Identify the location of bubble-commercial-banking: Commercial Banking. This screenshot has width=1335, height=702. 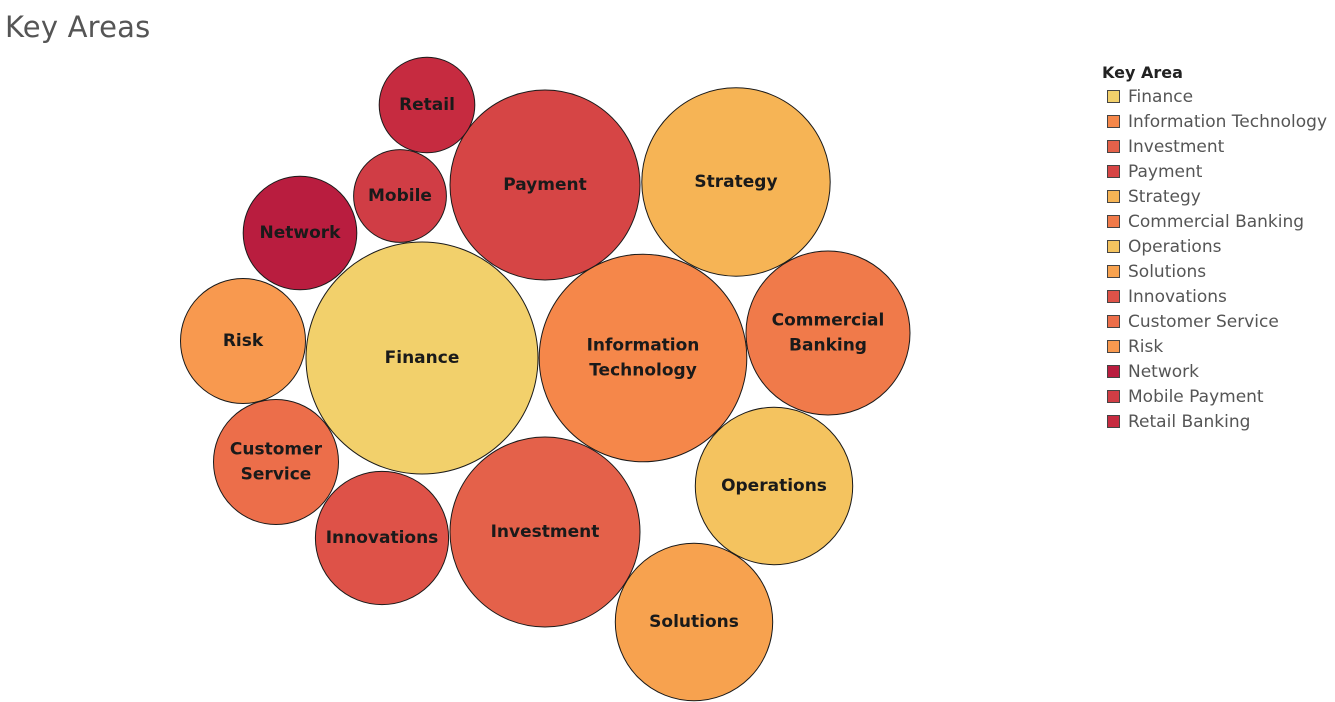
(828, 333).